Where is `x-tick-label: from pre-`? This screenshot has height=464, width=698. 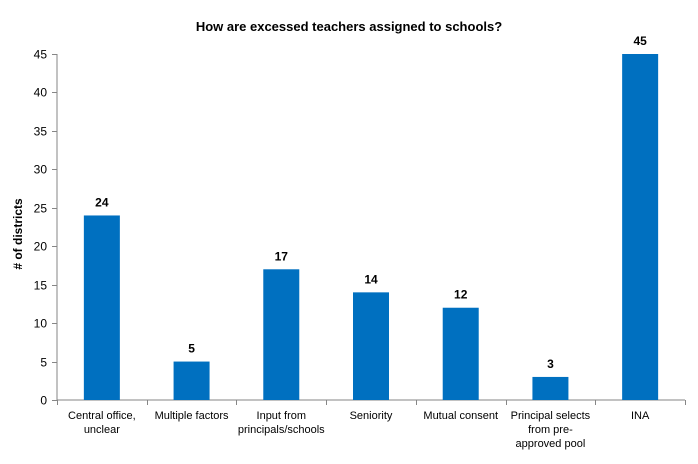
x-tick-label: from pre- is located at coordinates (550, 430).